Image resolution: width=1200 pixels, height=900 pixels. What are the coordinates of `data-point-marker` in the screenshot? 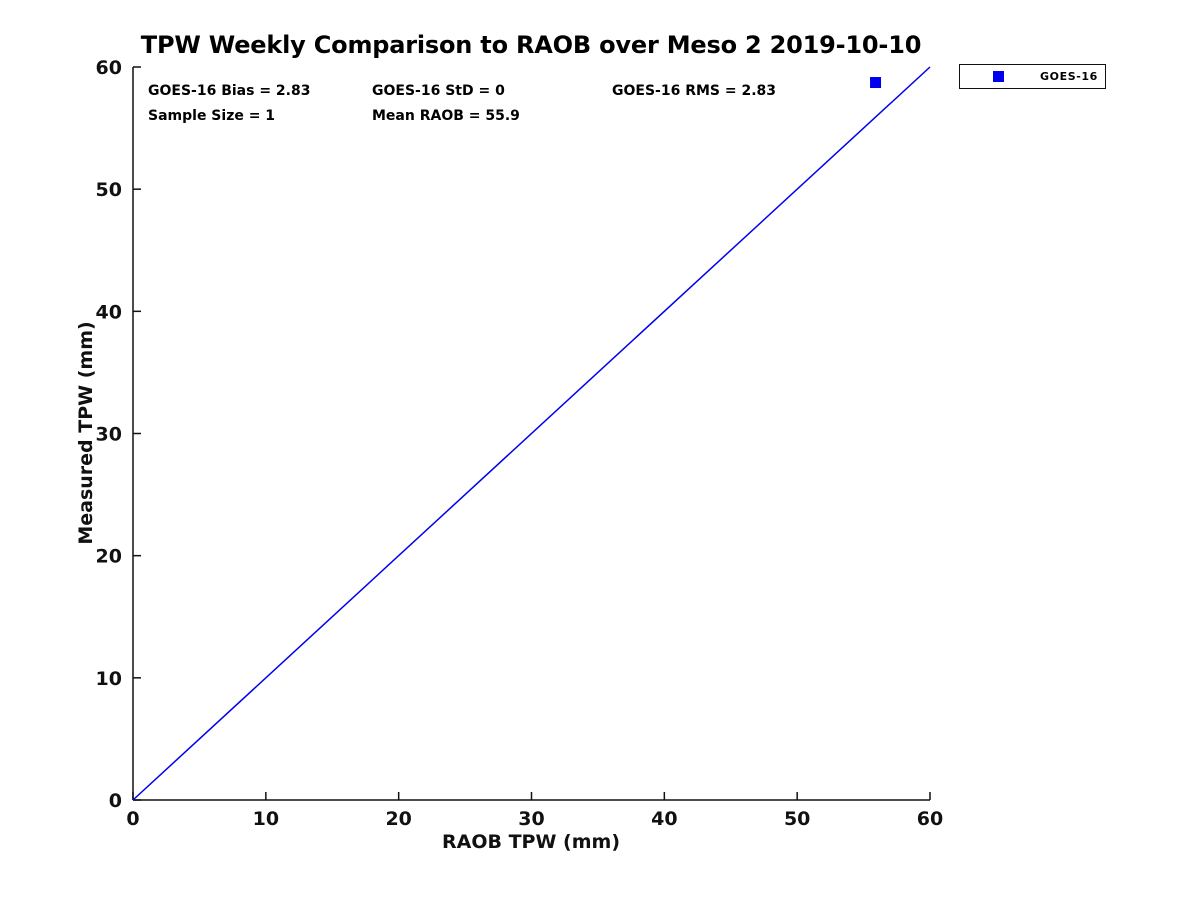 It's located at (876, 83).